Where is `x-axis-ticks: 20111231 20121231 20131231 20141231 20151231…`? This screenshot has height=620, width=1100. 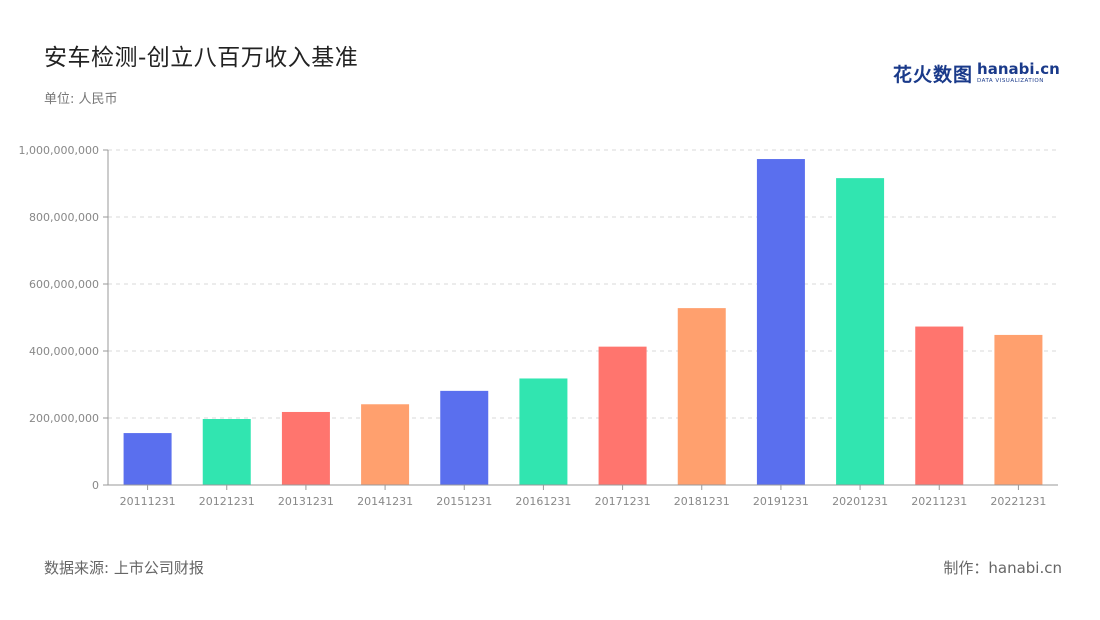
x-axis-ticks: 20111231 20121231 20131231 20141231 20151231… is located at coordinates (583, 496).